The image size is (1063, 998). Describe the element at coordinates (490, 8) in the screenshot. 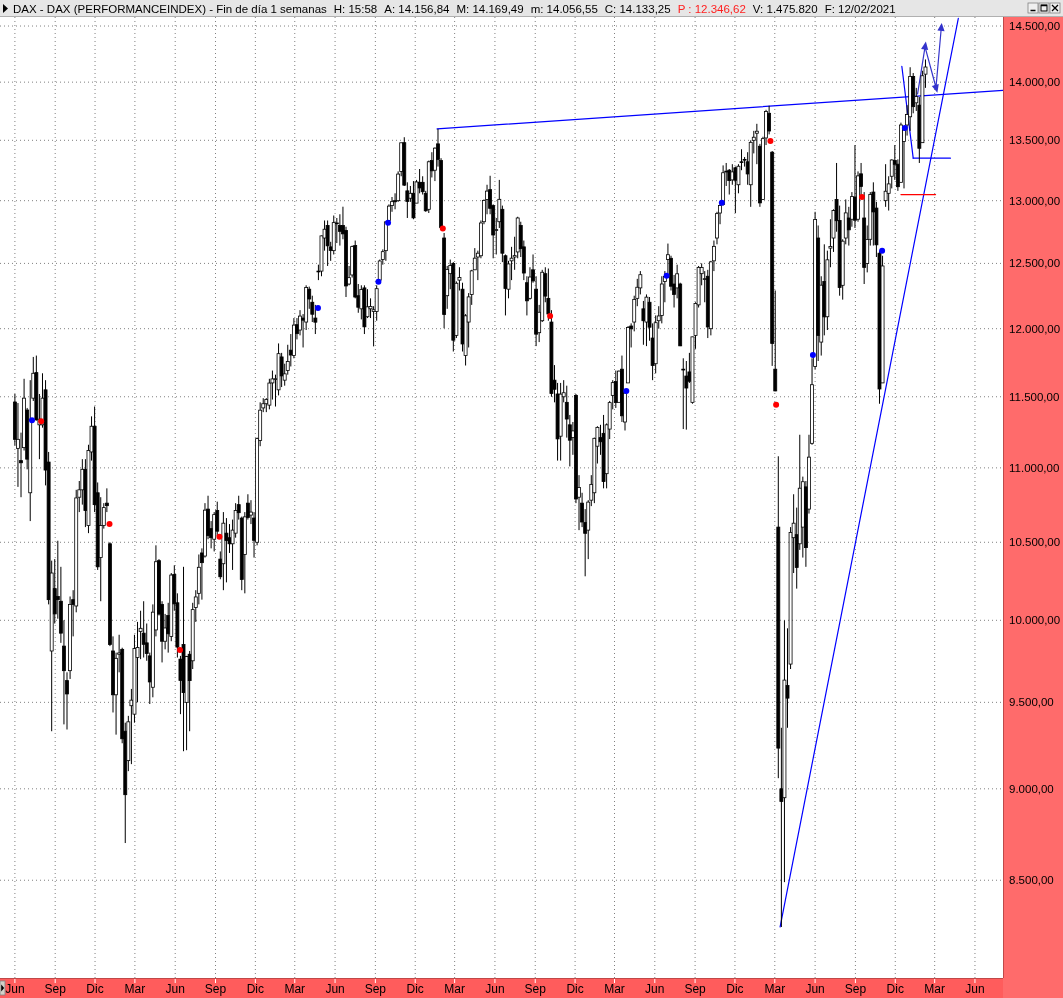

I see `text: M: 14.169,49` at that location.